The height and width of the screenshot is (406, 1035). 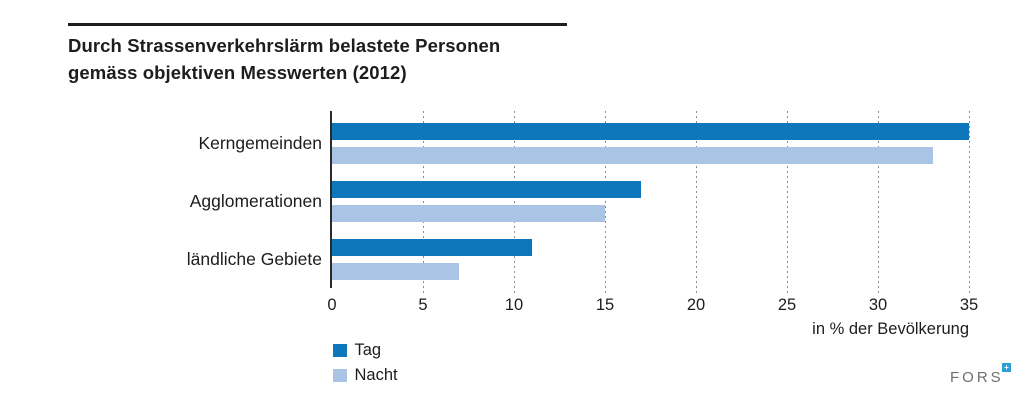 I want to click on legend-item-nacht: Nacht, so click(x=365, y=375).